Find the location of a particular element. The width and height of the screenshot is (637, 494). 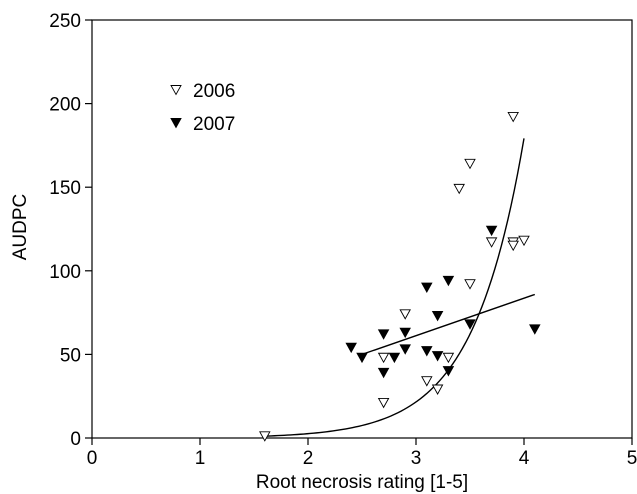

x-tick-label: 2 is located at coordinates (308, 458).